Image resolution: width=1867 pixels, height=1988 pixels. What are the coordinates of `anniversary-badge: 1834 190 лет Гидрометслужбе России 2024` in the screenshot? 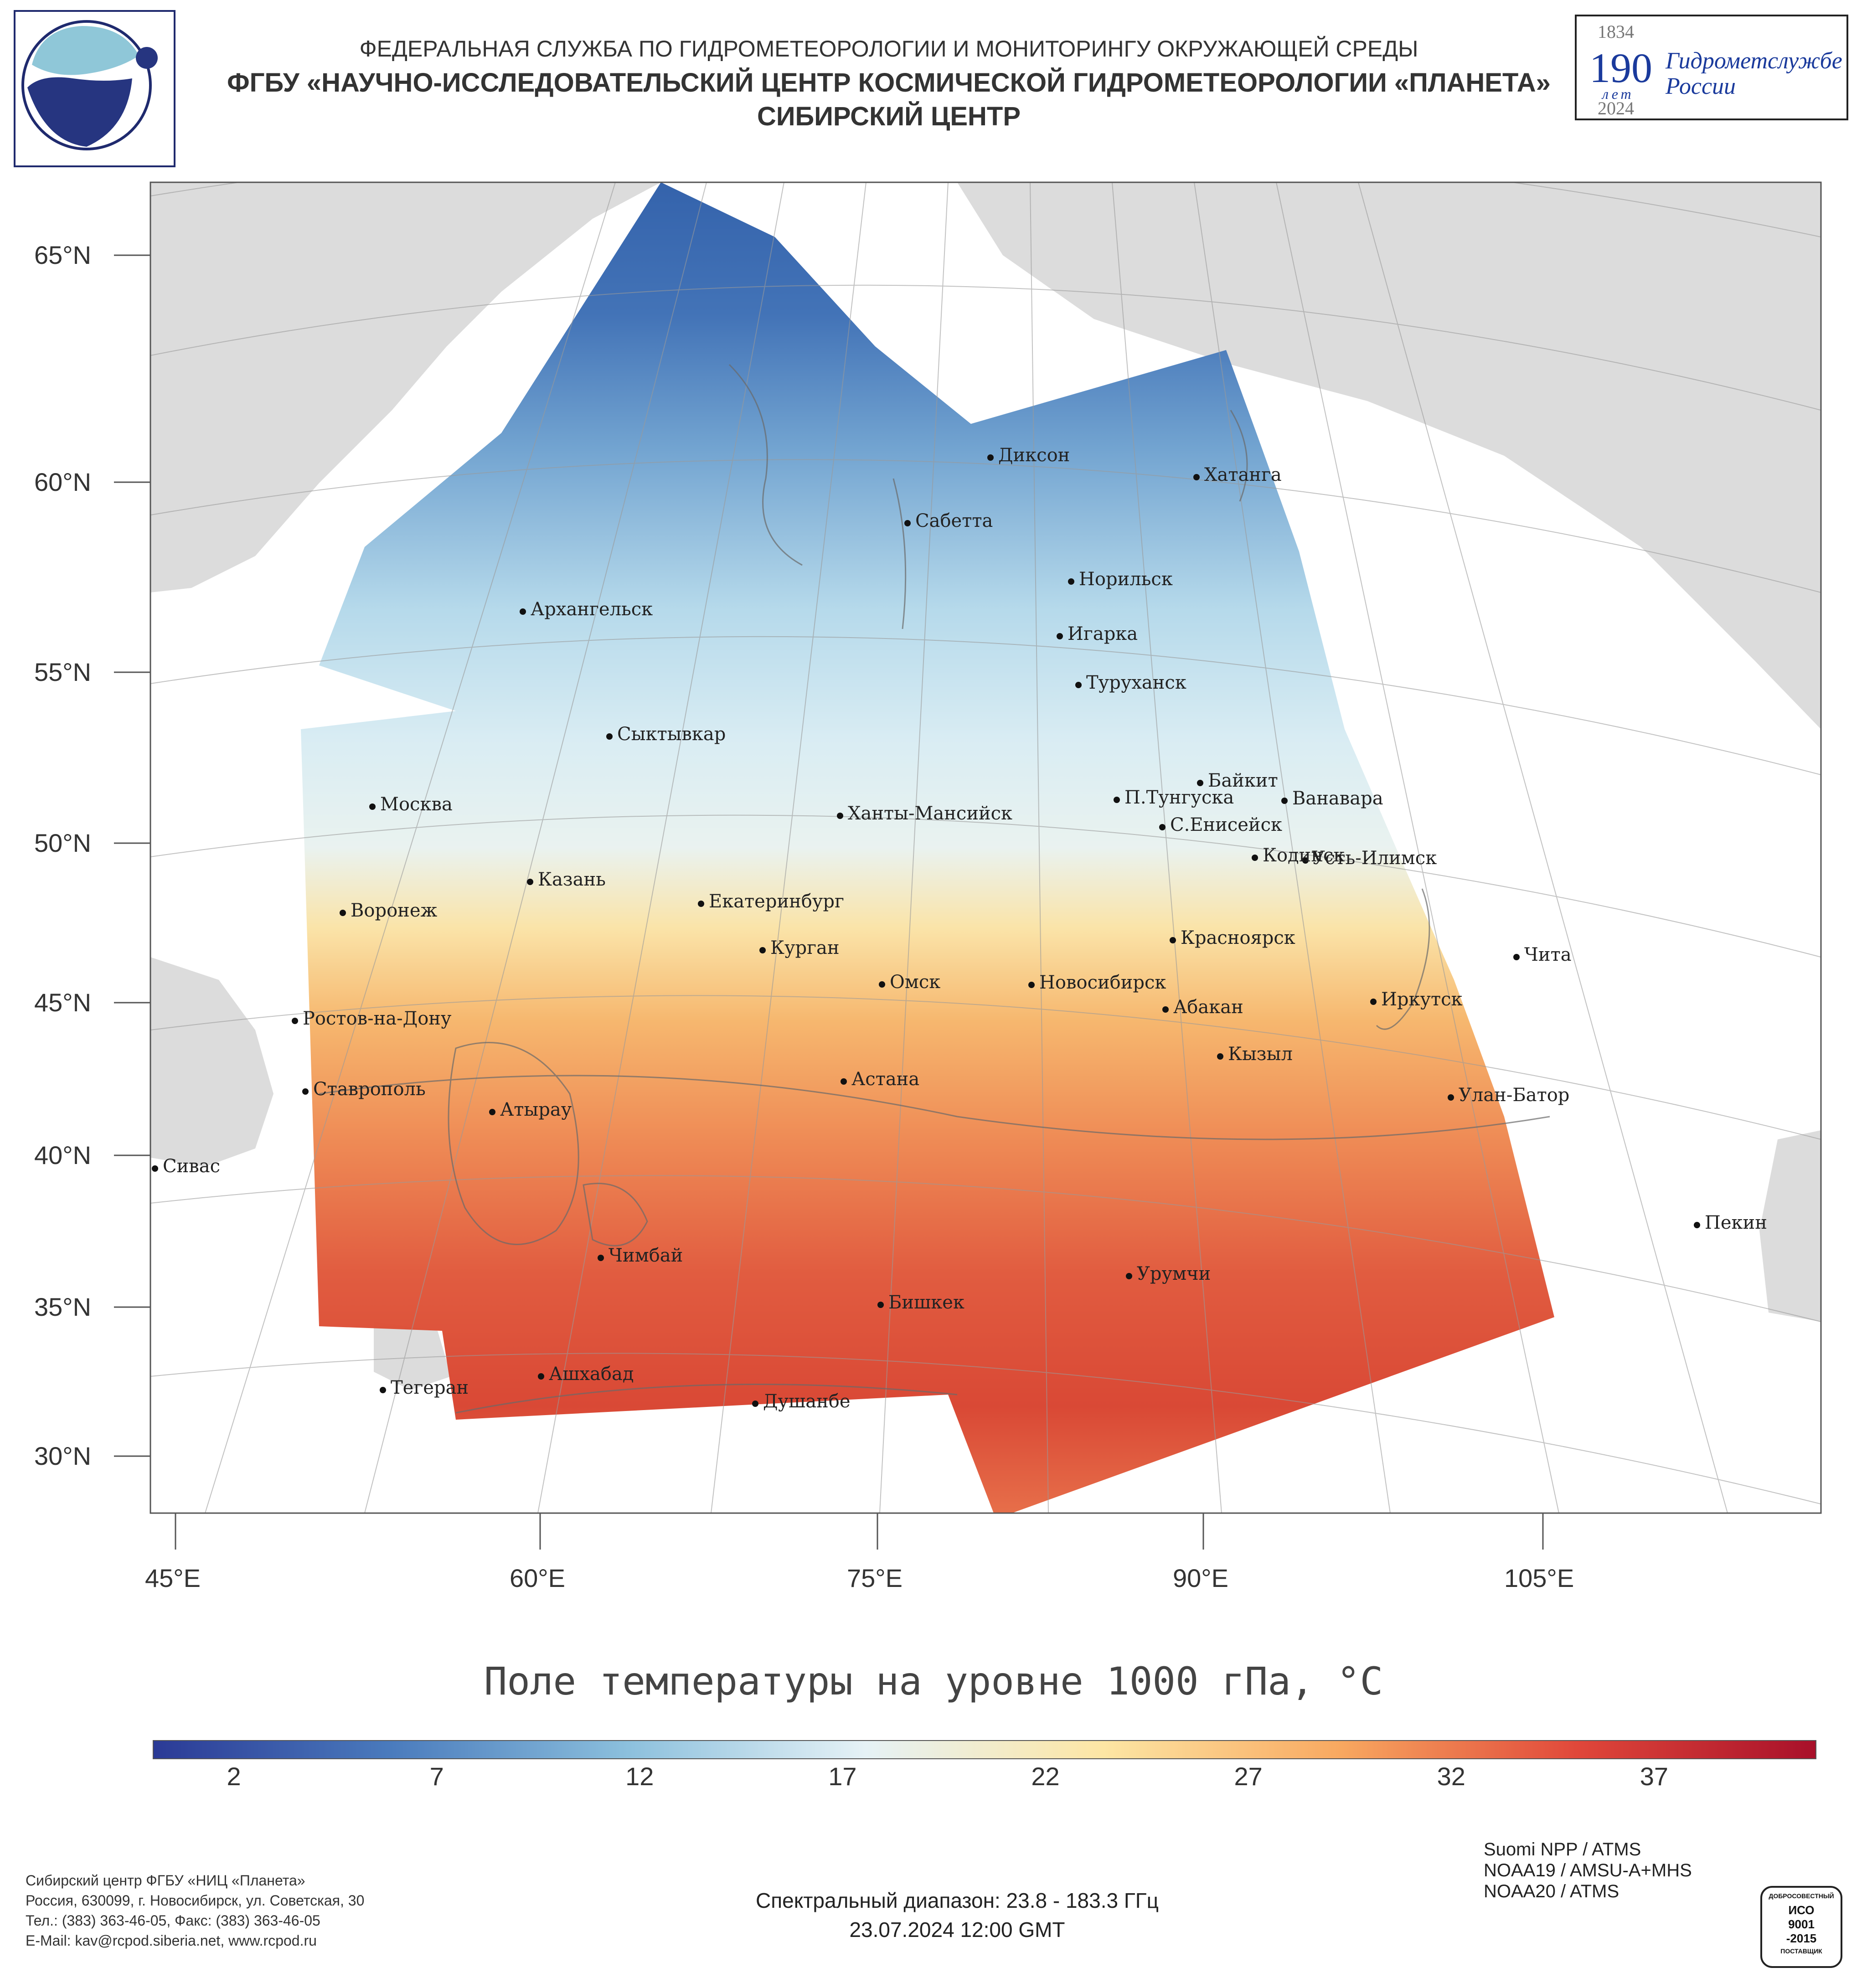 It's located at (1711, 68).